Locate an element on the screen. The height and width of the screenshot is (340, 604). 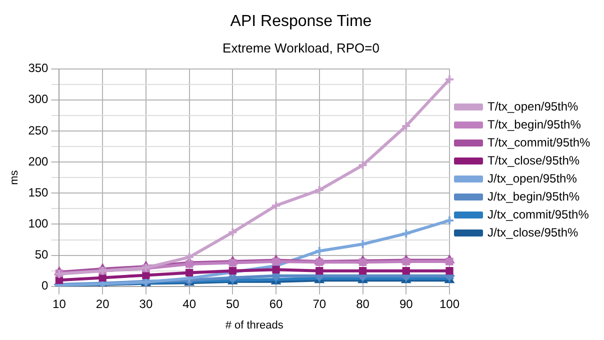
legend-label: J/tx_open/95th% is located at coordinates (533, 178).